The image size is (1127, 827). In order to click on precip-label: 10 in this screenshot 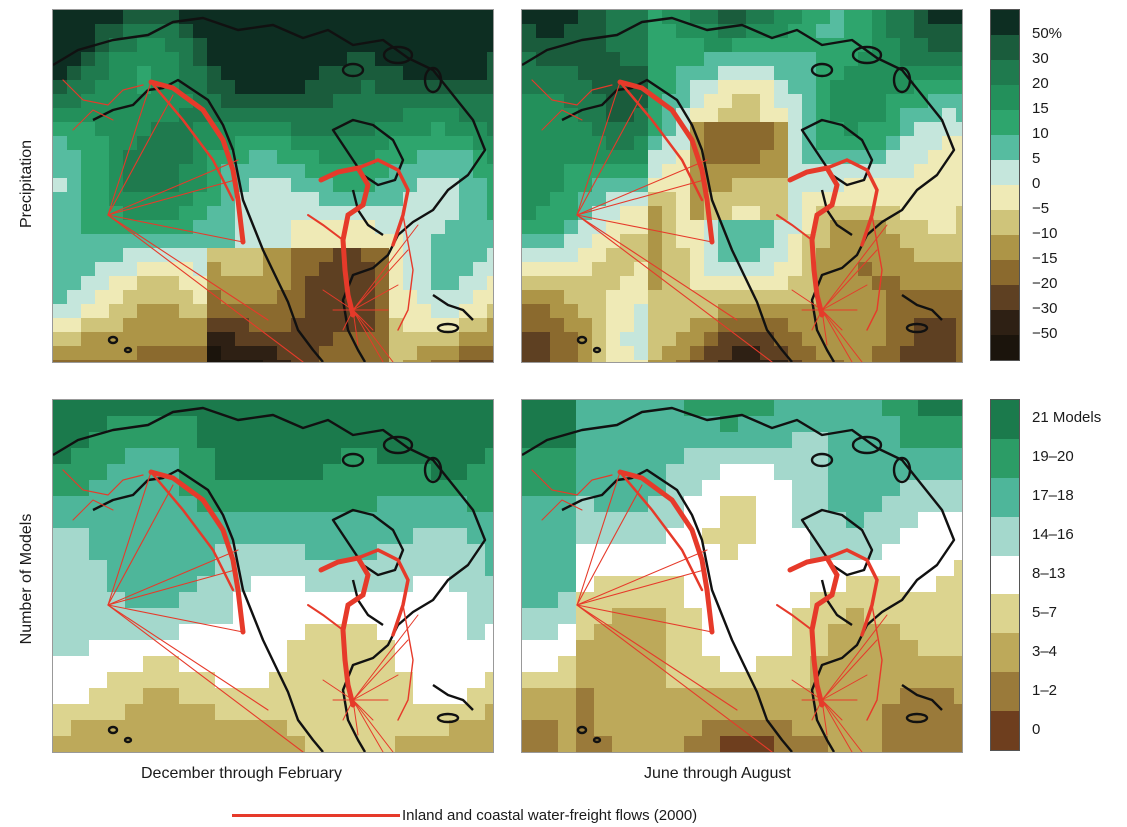, I will do `click(1040, 133)`.